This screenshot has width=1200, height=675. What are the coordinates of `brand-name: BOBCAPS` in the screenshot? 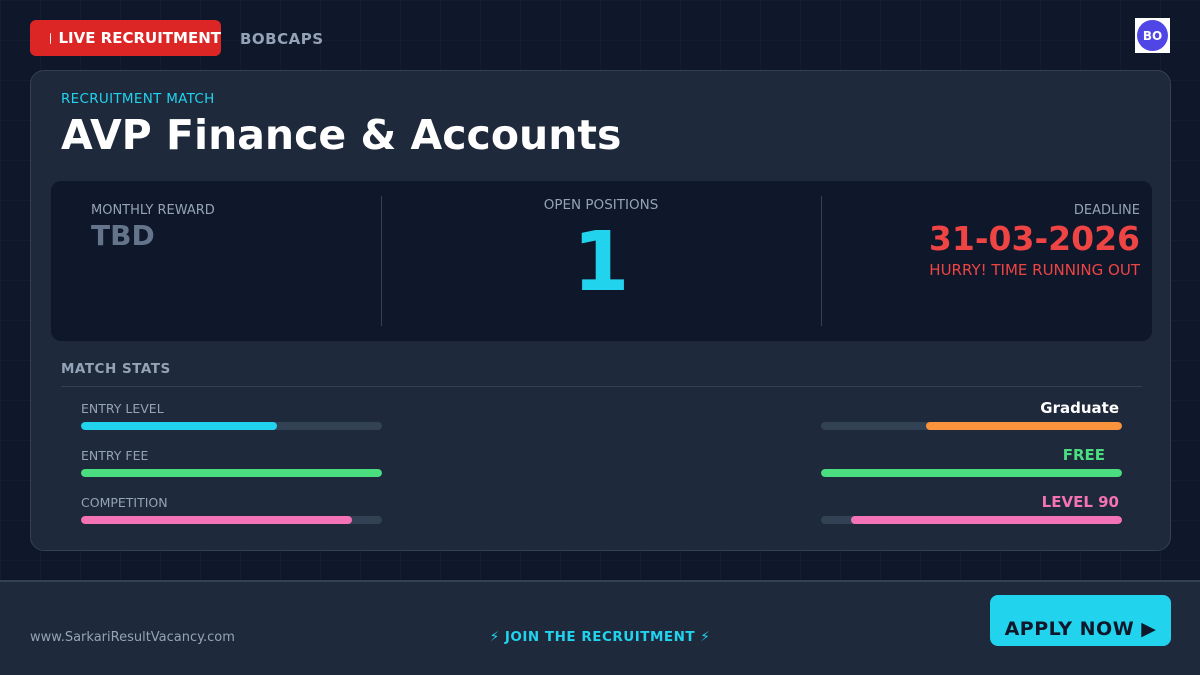 It's located at (282, 39).